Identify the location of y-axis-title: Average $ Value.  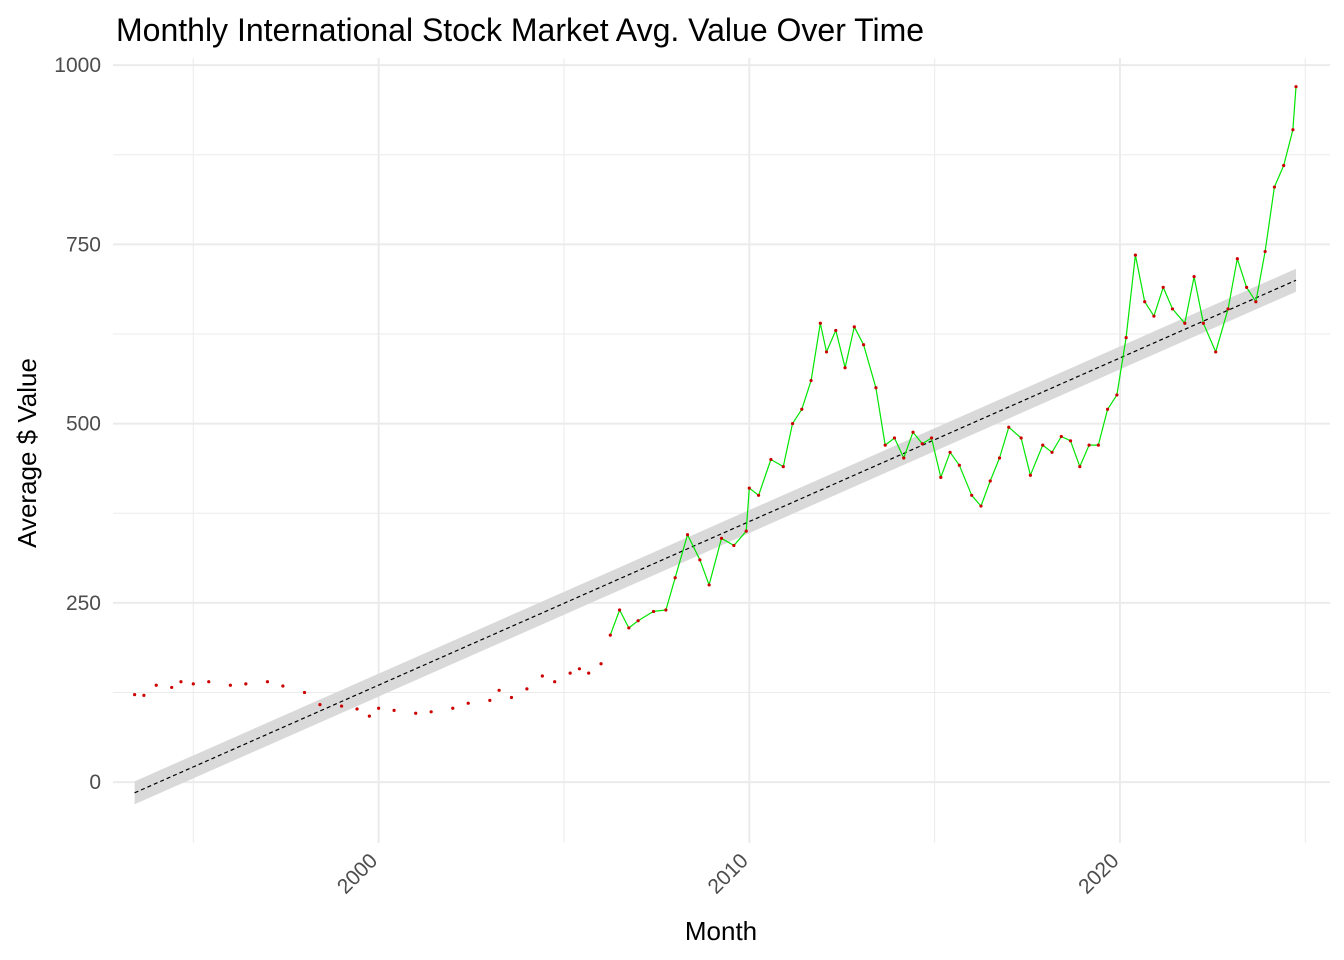
(27, 453).